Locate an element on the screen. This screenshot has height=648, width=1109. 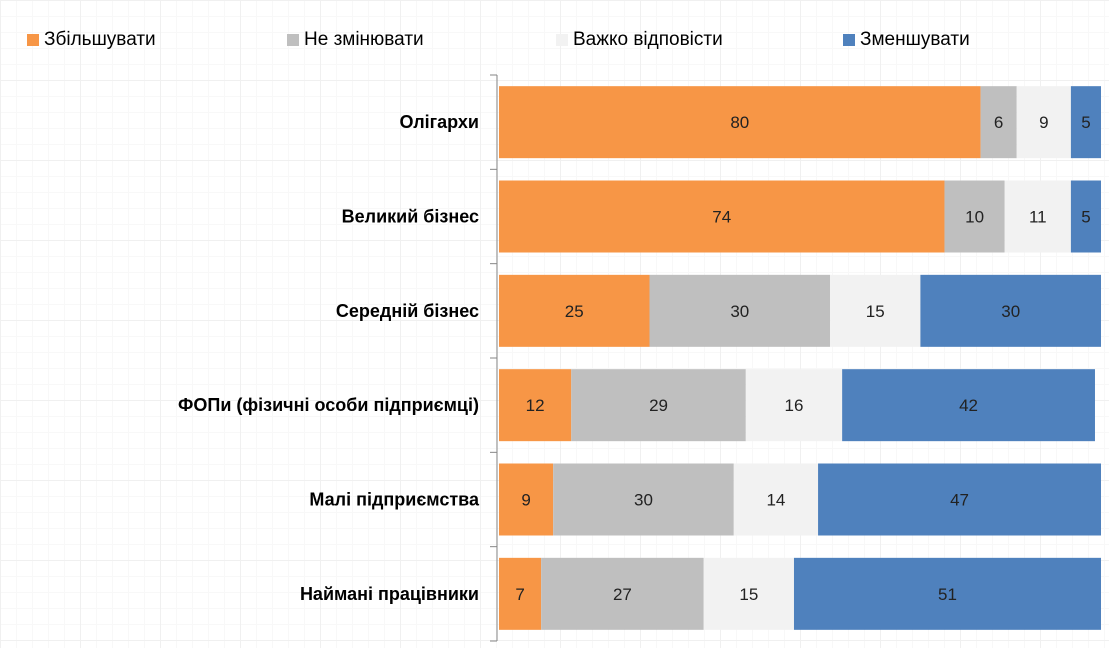
data-label: 11 is located at coordinates (1038, 217).